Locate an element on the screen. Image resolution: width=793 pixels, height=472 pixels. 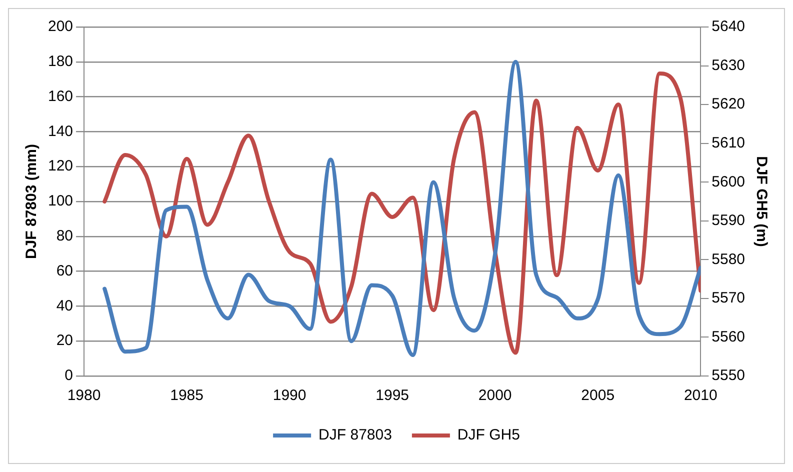
y-axis-title: DJF 87803 (mm) is located at coordinates (31, 202).